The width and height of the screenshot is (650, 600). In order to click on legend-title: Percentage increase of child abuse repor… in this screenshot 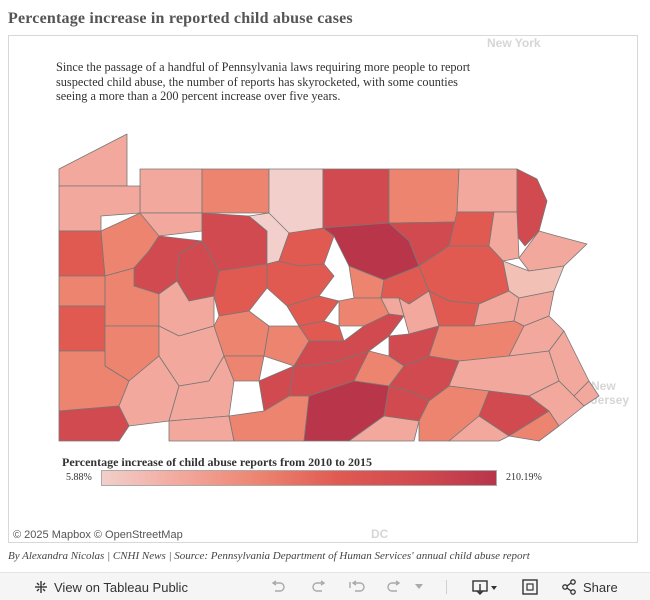, I will do `click(217, 462)`.